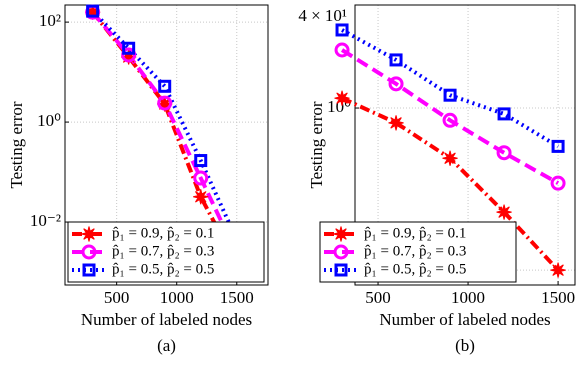 The height and width of the screenshot is (366, 583). What do you see at coordinates (465, 345) in the screenshot?
I see `caption: (b)` at bounding box center [465, 345].